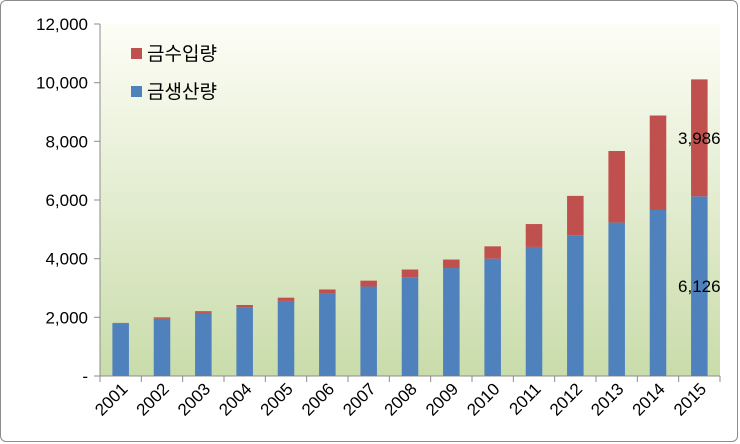 The image size is (740, 444). Describe the element at coordinates (66, 259) in the screenshot. I see `y-tick-label: 4,000` at that location.